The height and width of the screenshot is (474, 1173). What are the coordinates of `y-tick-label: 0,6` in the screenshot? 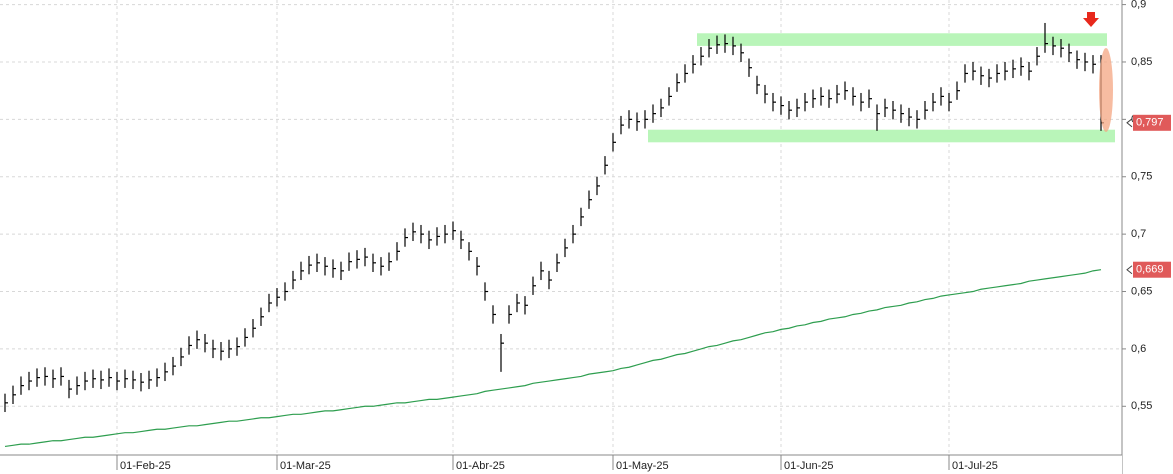 It's located at (1138, 349).